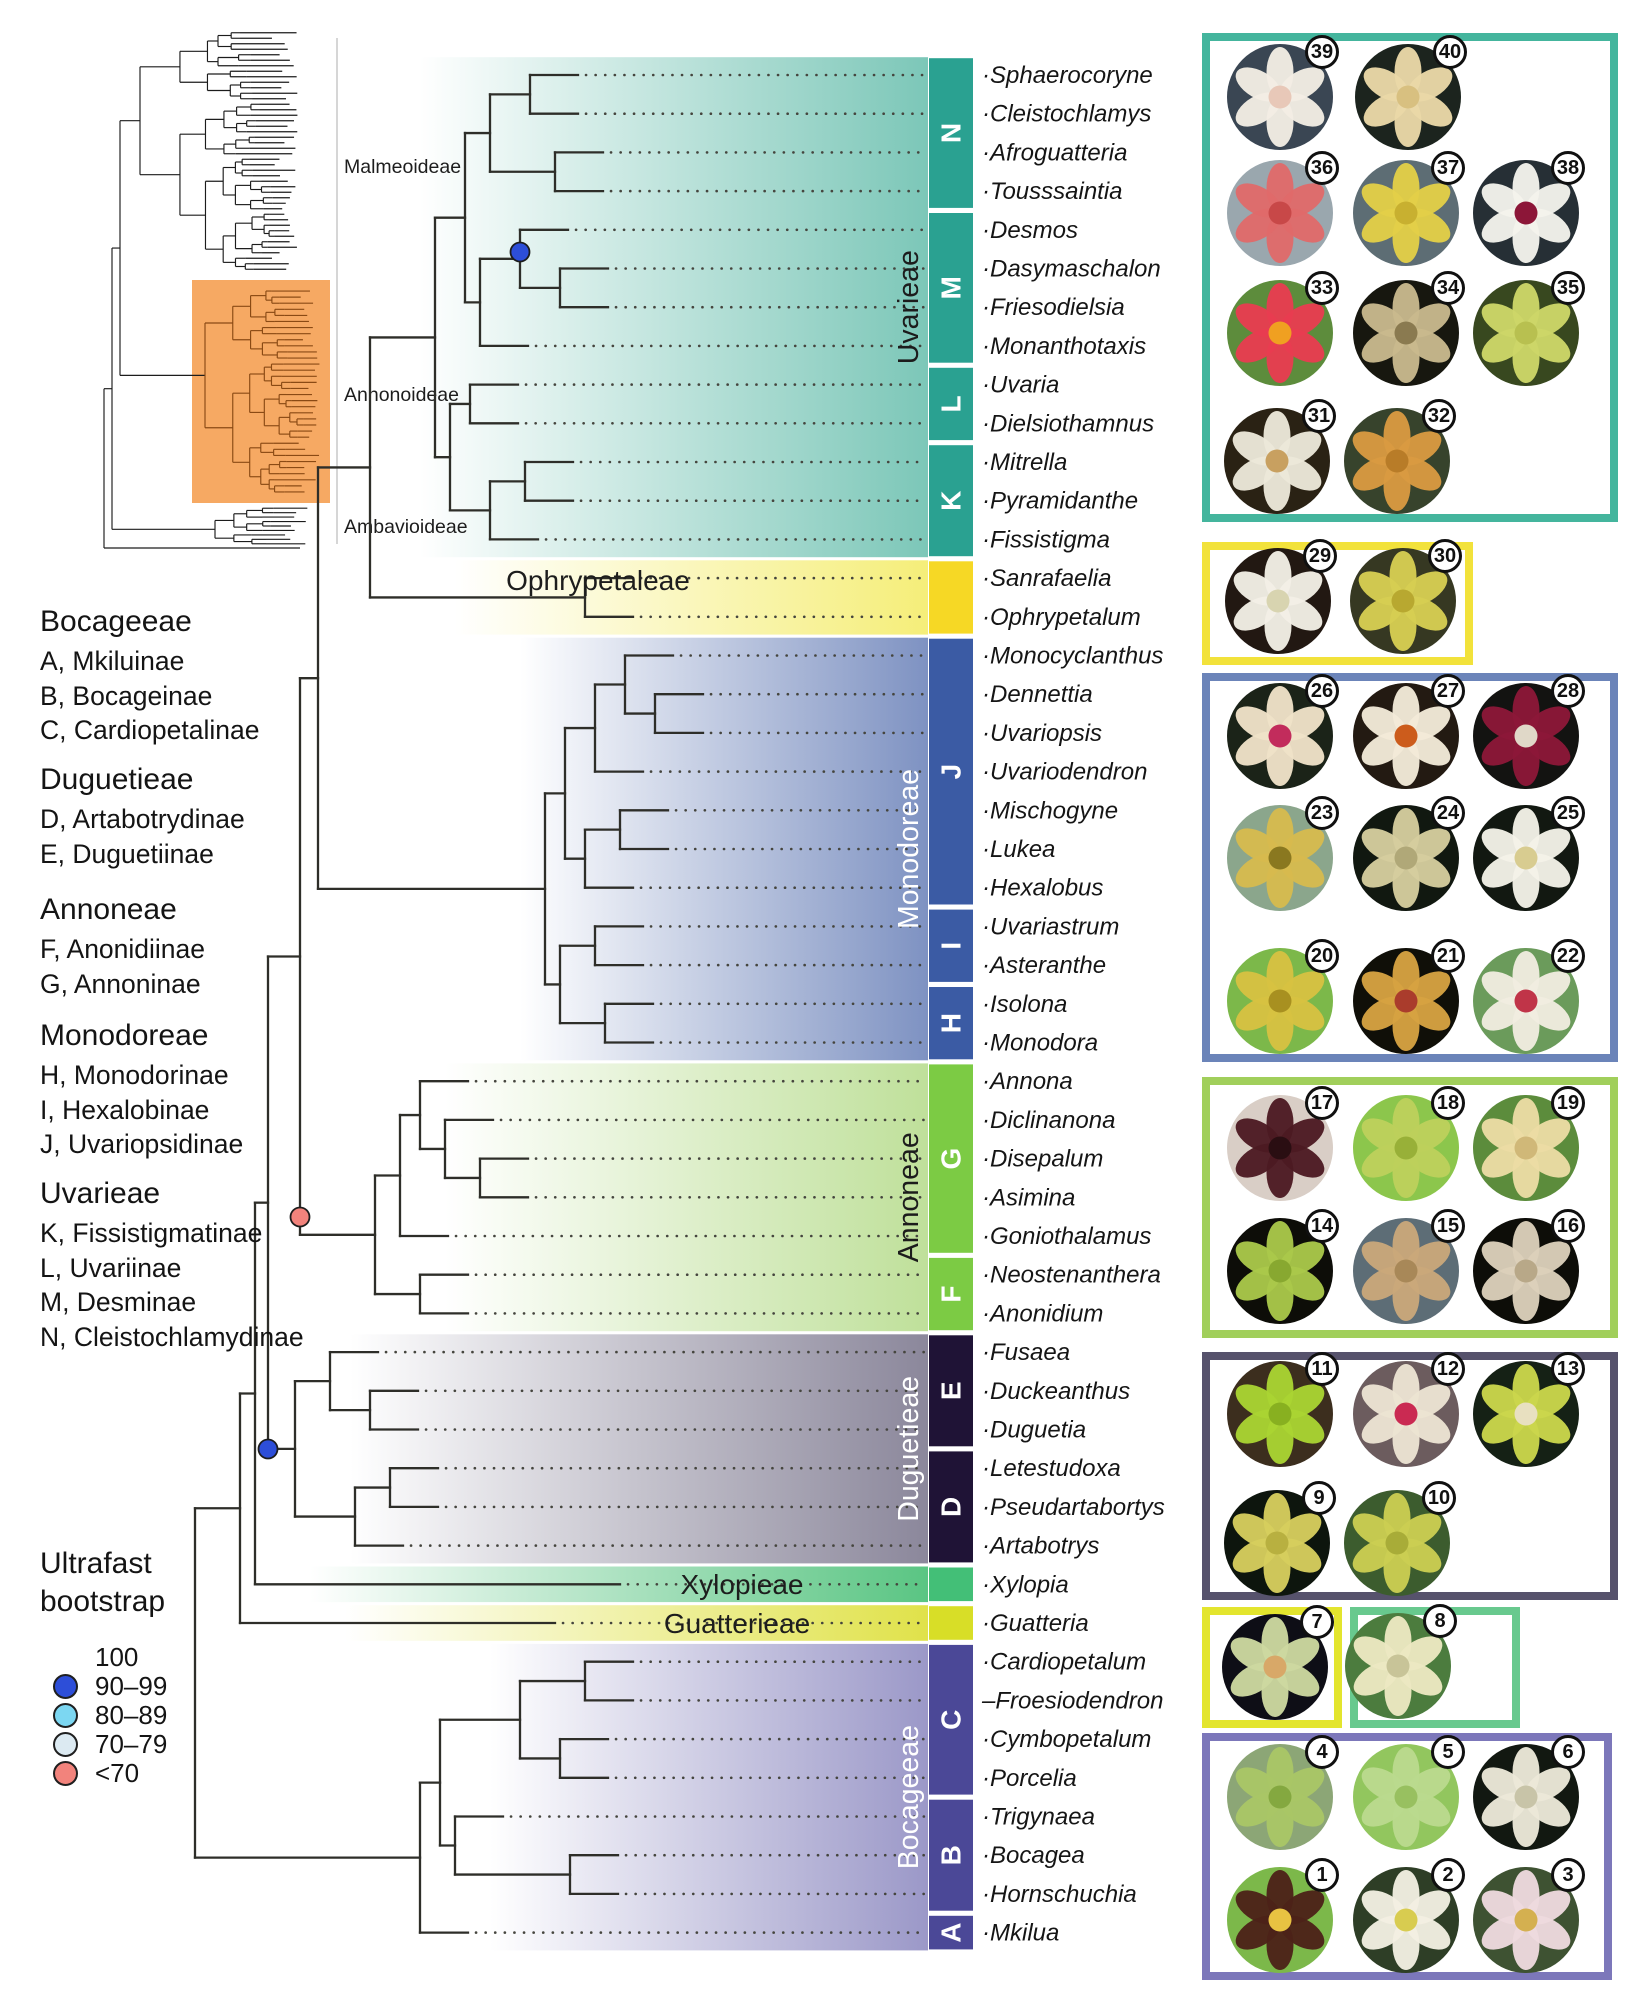 The image size is (1631, 2000). What do you see at coordinates (1071, 75) in the screenshot?
I see `genus-name: Sphaerocoryne` at bounding box center [1071, 75].